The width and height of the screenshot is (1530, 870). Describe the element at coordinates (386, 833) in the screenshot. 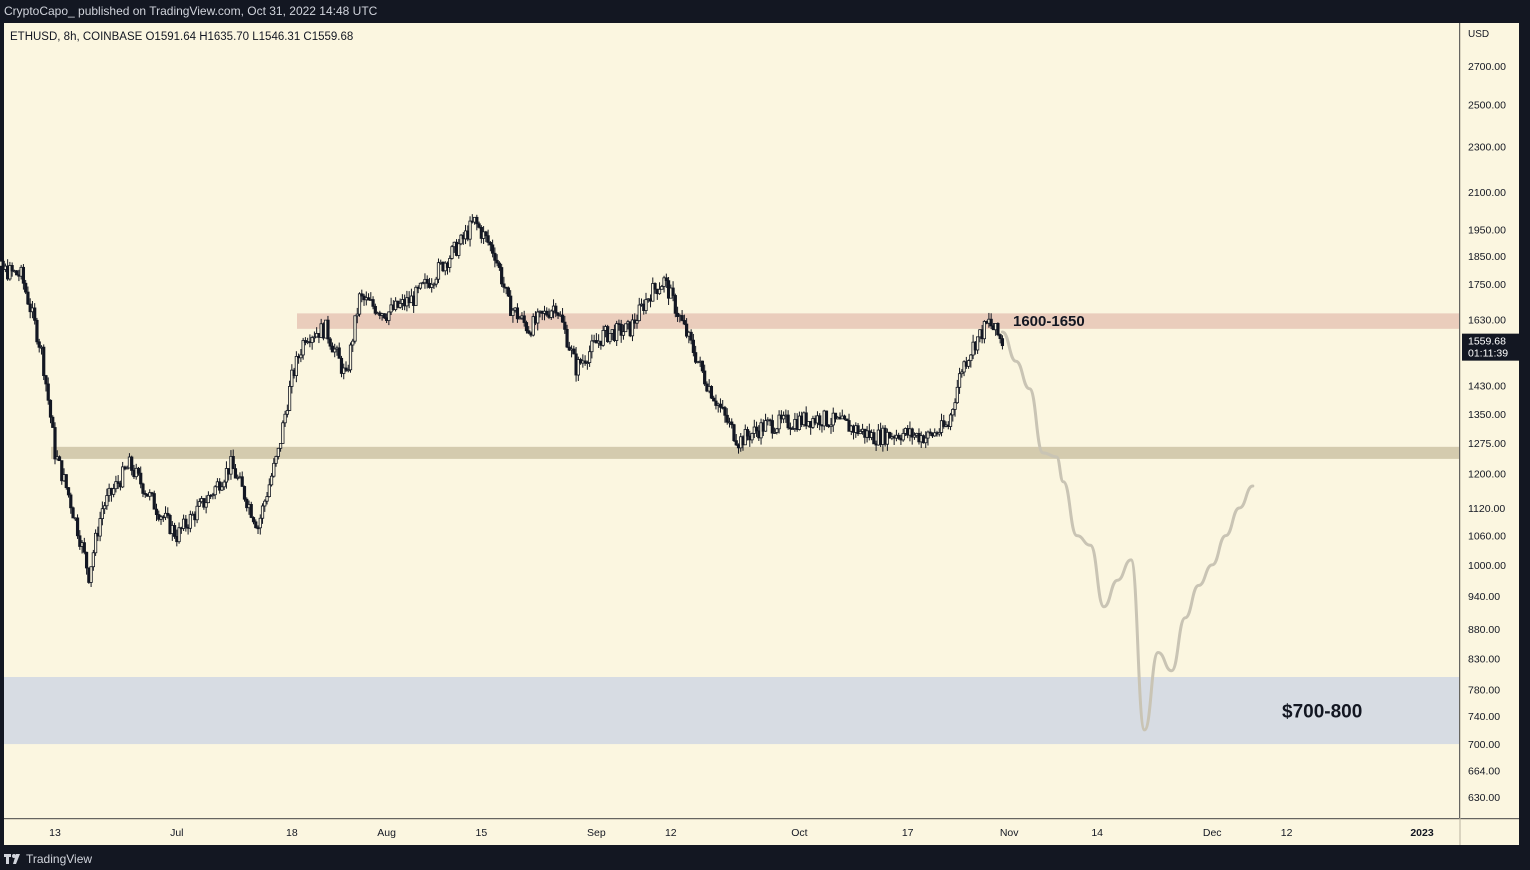

I see `x-tick-label: Aug` at that location.